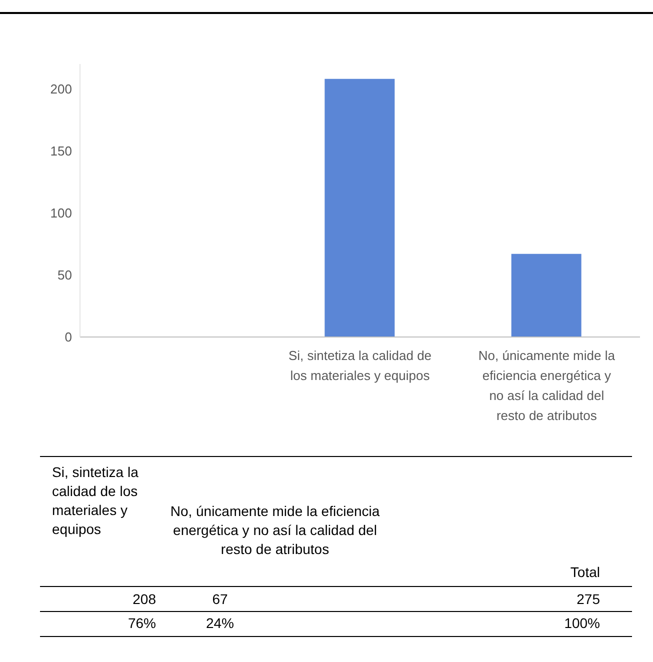 This screenshot has width=653, height=662. I want to click on text: 208, so click(144, 599).